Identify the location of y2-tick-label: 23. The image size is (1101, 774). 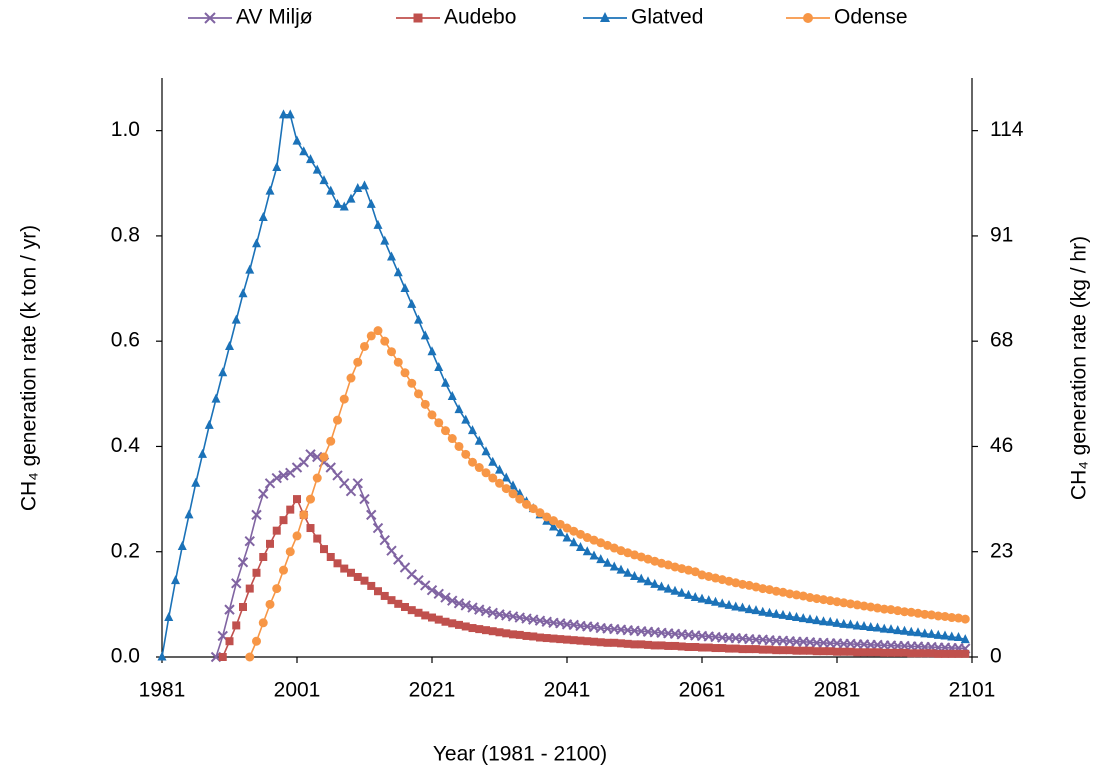
(1001, 550).